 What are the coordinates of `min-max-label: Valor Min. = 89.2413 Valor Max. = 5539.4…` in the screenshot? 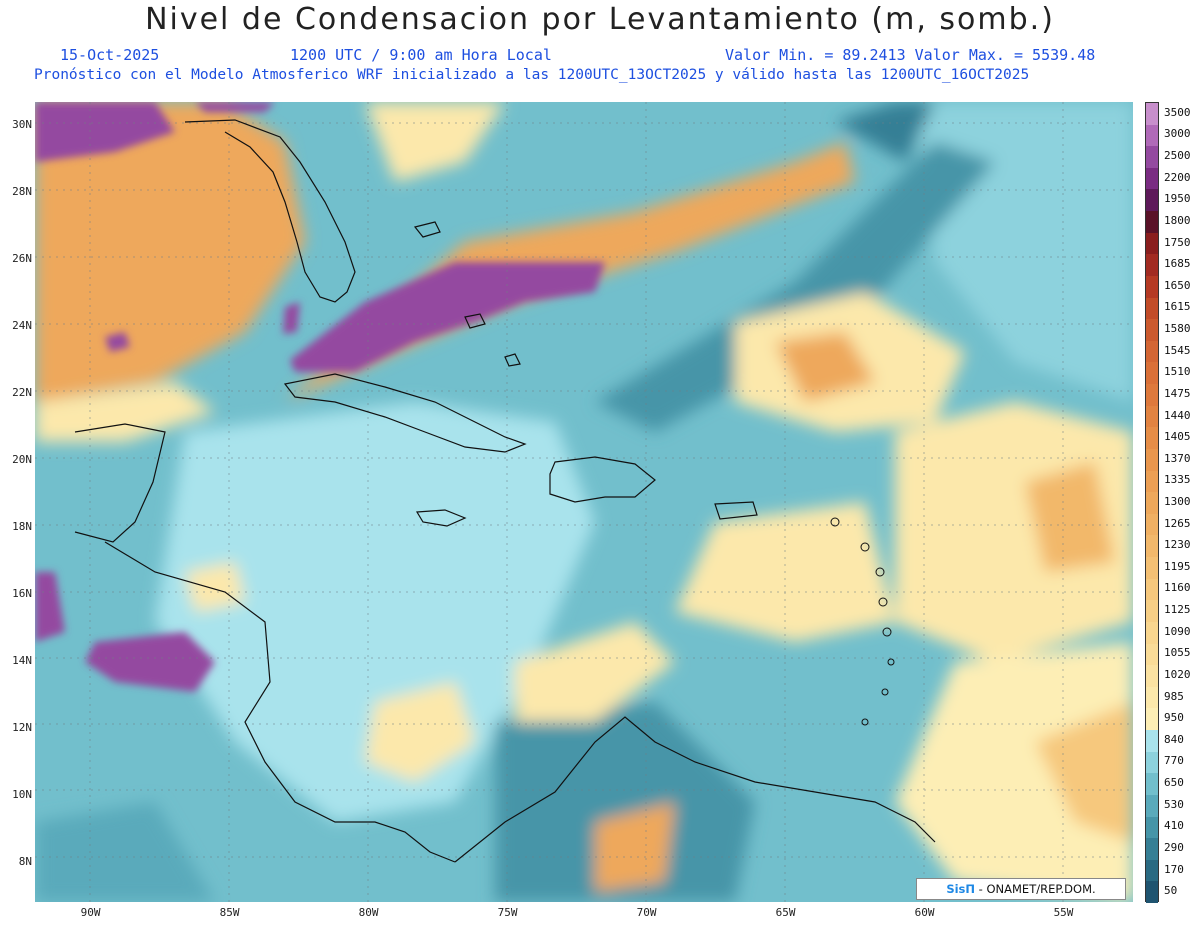 It's located at (910, 55).